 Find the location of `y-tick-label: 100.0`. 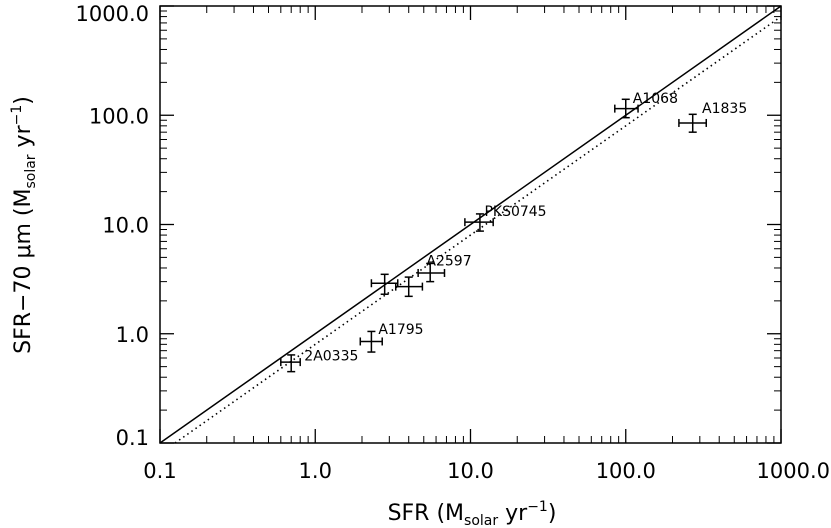

y-tick-label: 100.0 is located at coordinates (119, 116).